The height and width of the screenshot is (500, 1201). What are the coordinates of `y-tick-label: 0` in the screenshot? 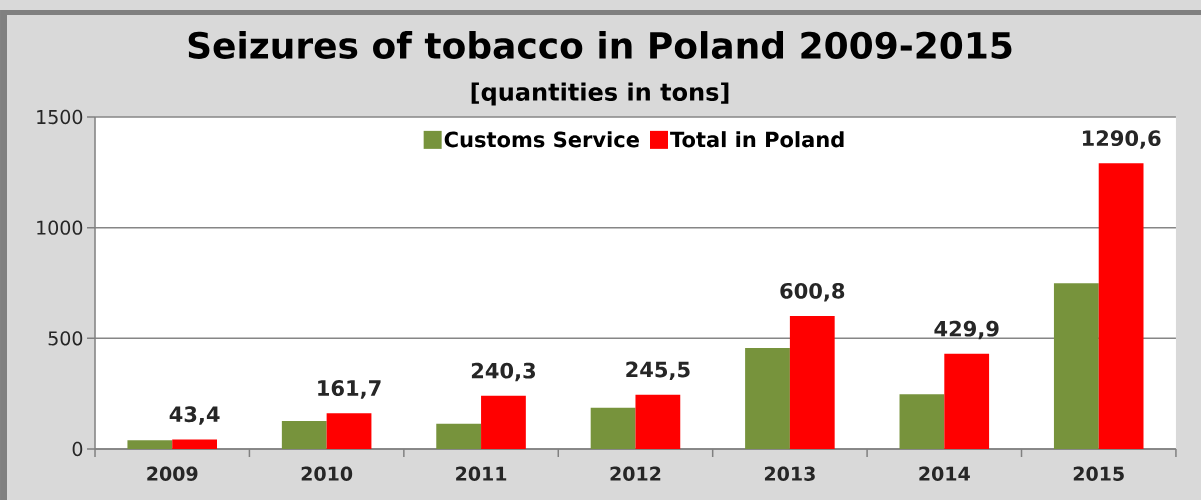 It's located at (77, 449).